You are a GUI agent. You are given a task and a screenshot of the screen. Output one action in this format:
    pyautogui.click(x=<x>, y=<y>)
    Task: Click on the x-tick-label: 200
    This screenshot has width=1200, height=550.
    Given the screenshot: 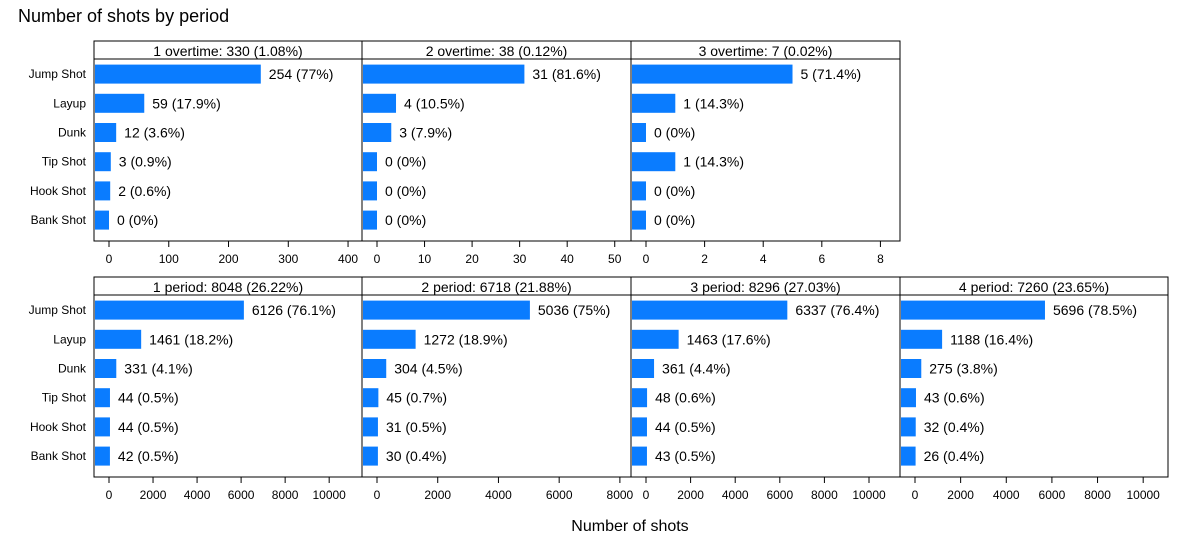 What is the action you would take?
    pyautogui.click(x=229, y=259)
    